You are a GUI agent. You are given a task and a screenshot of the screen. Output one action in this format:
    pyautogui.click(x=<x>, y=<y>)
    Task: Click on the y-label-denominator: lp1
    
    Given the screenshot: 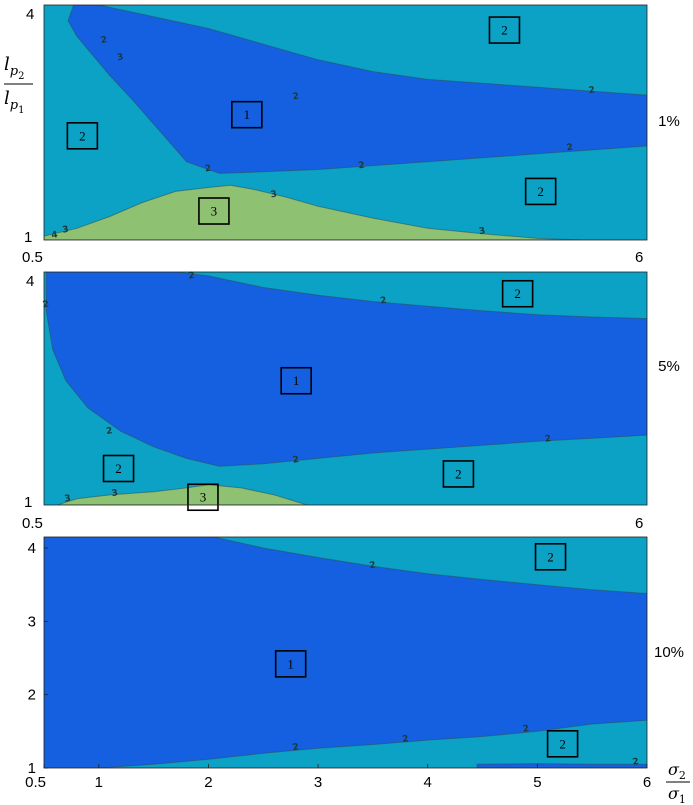 What is the action you would take?
    pyautogui.click(x=14, y=102)
    